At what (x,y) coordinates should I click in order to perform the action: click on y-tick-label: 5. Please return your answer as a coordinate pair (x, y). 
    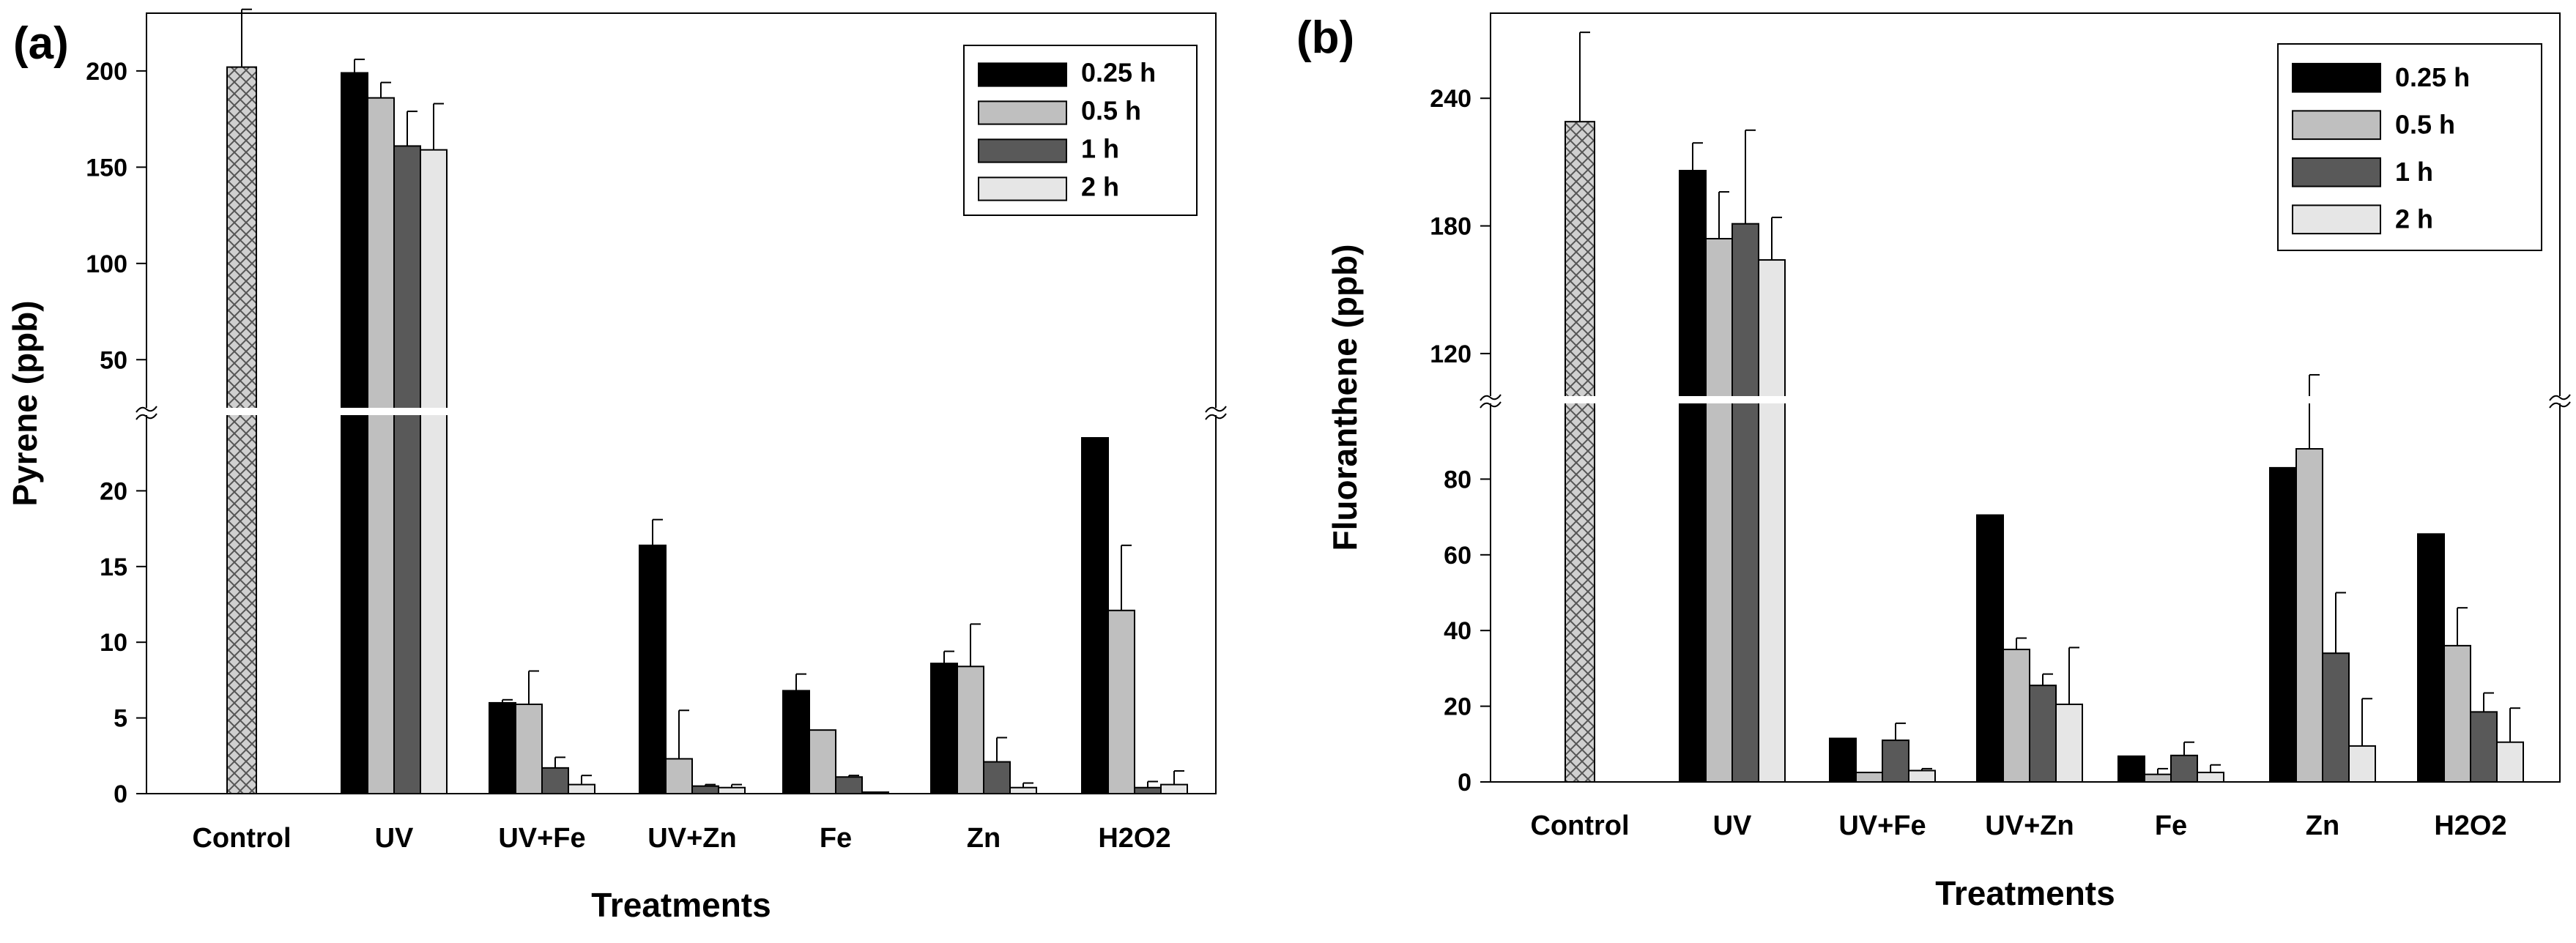
    Looking at the image, I should click on (120, 719).